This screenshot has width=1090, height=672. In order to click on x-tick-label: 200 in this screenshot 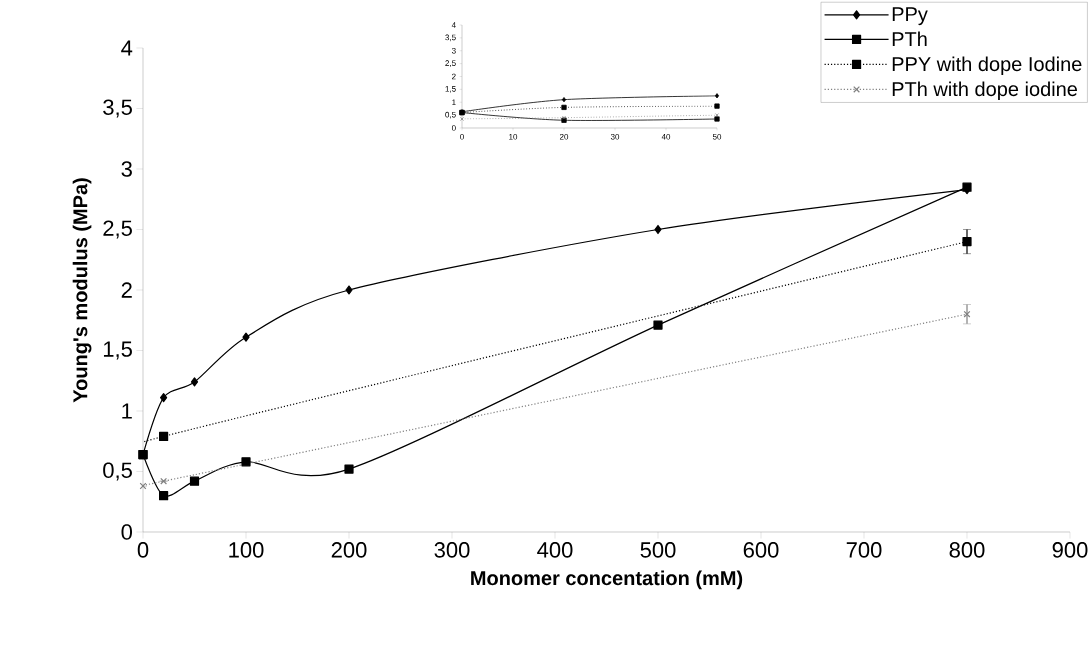, I will do `click(349, 550)`.